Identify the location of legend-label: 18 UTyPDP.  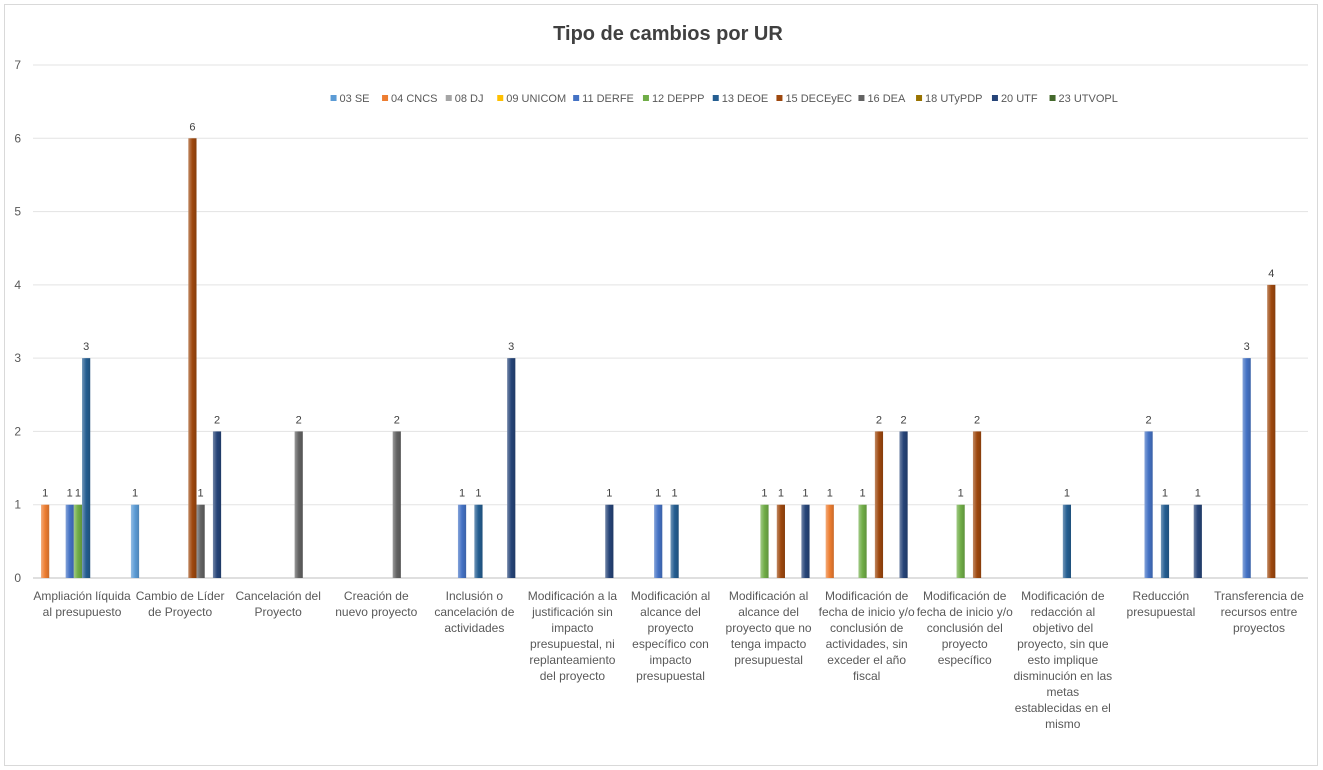
(953, 99).